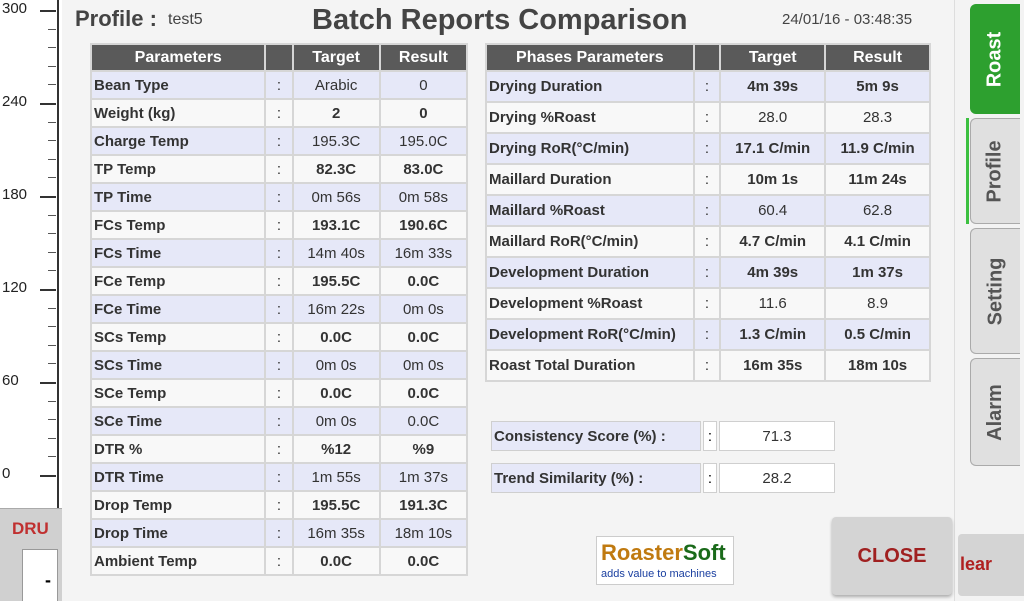 The height and width of the screenshot is (601, 1024). What do you see at coordinates (991, 565) in the screenshot?
I see `clear-button: lear` at bounding box center [991, 565].